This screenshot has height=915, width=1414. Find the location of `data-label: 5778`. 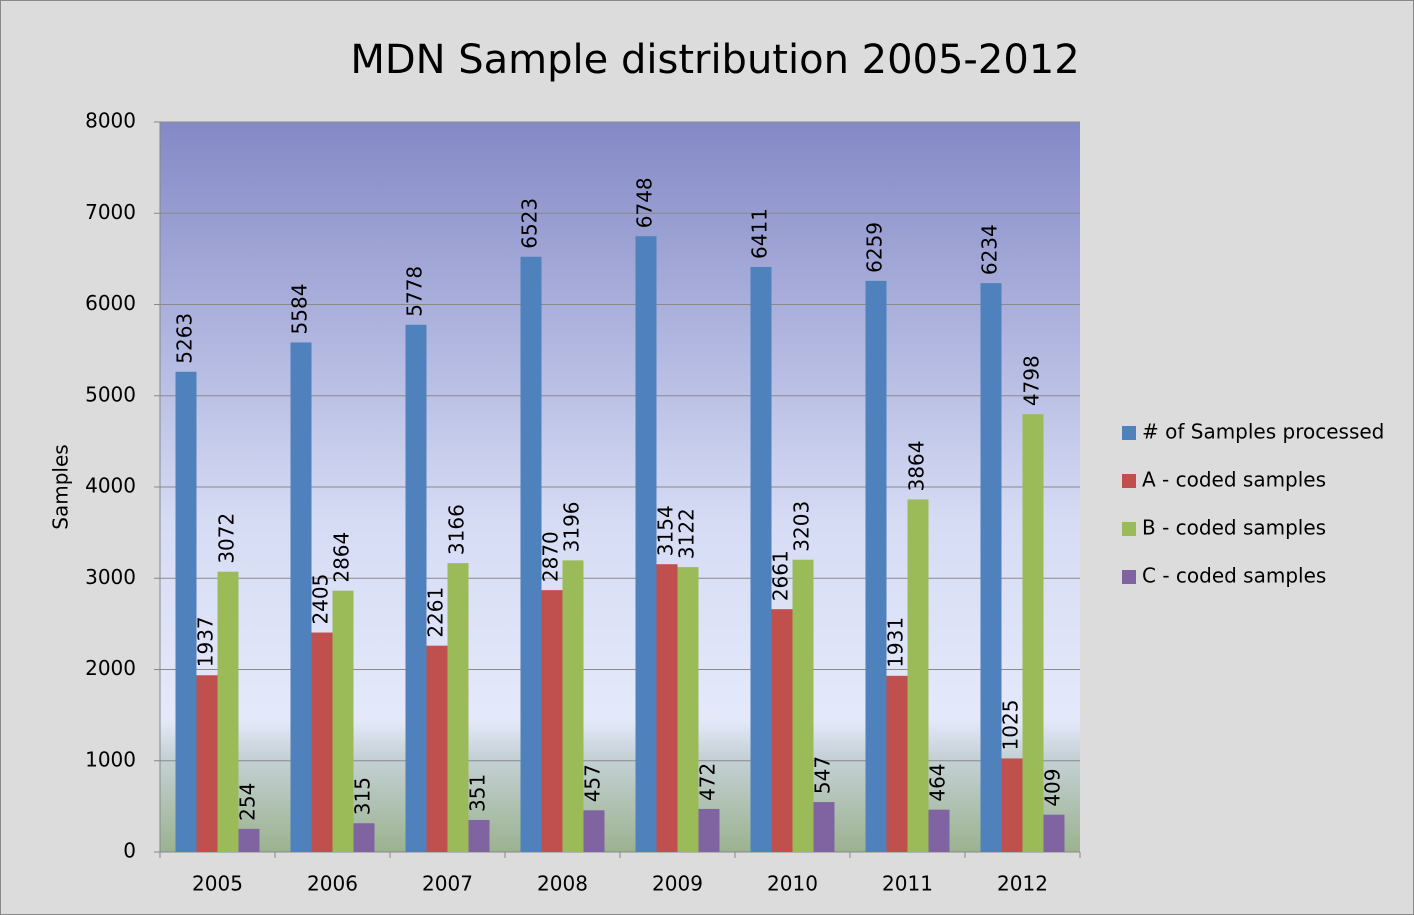

data-label: 5778 is located at coordinates (415, 291).